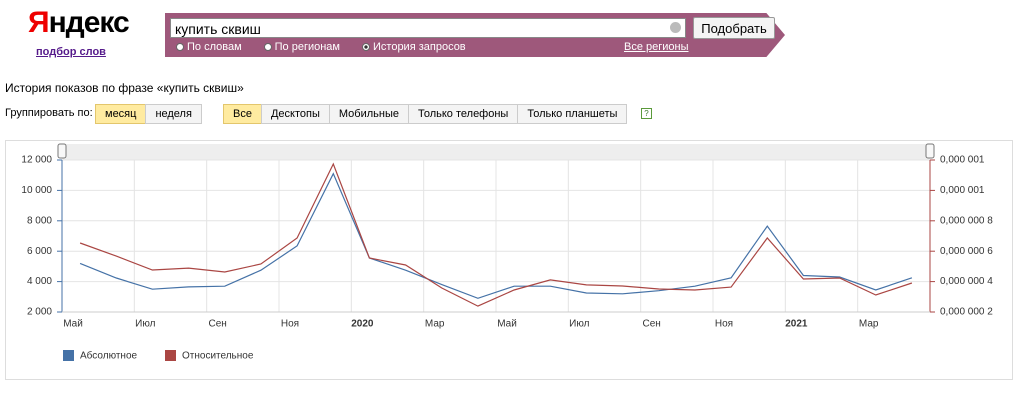  I want to click on mode-label: По словам, so click(214, 47).